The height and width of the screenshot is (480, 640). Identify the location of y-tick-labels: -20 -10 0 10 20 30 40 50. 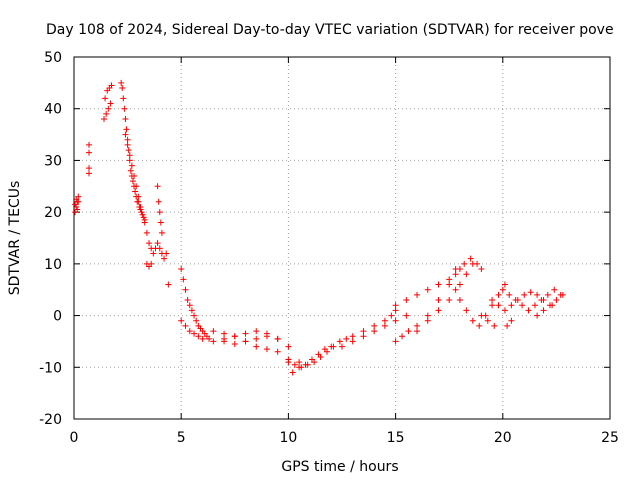
(50, 239).